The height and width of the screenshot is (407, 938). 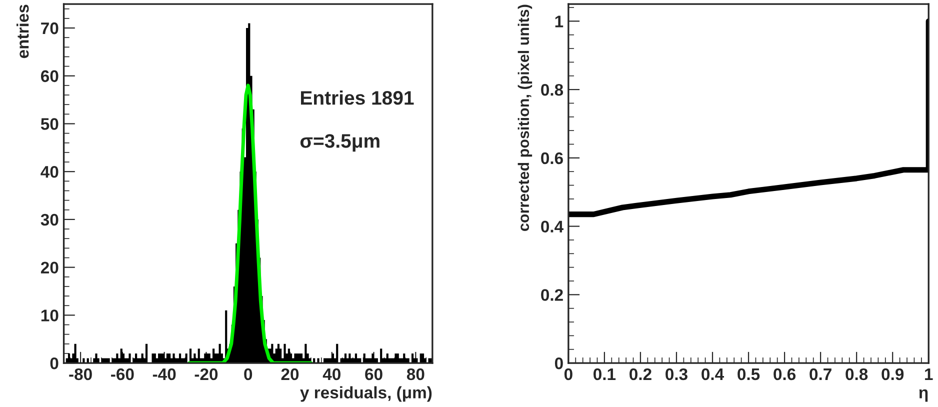 I want to click on x-tick-label: 0.7, so click(x=821, y=374).